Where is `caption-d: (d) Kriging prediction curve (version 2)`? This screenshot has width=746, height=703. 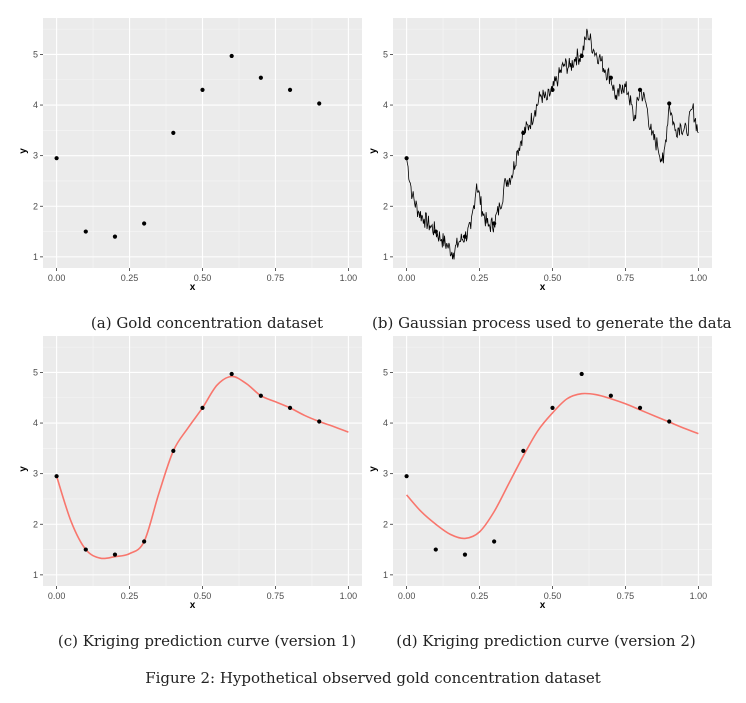 caption-d: (d) Kriging prediction curve (version 2) is located at coordinates (546, 641).